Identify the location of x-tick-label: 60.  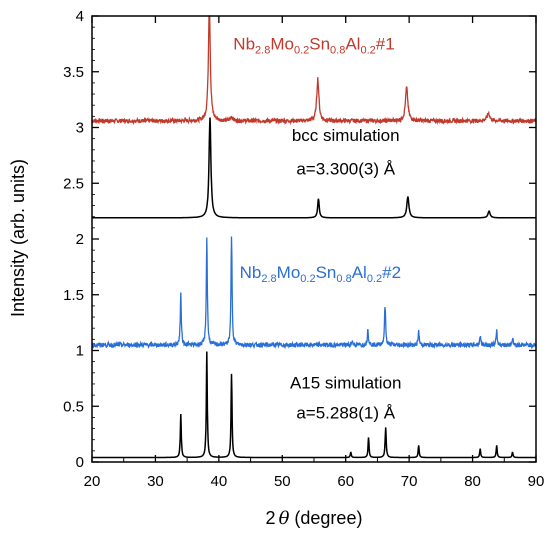
(345, 481).